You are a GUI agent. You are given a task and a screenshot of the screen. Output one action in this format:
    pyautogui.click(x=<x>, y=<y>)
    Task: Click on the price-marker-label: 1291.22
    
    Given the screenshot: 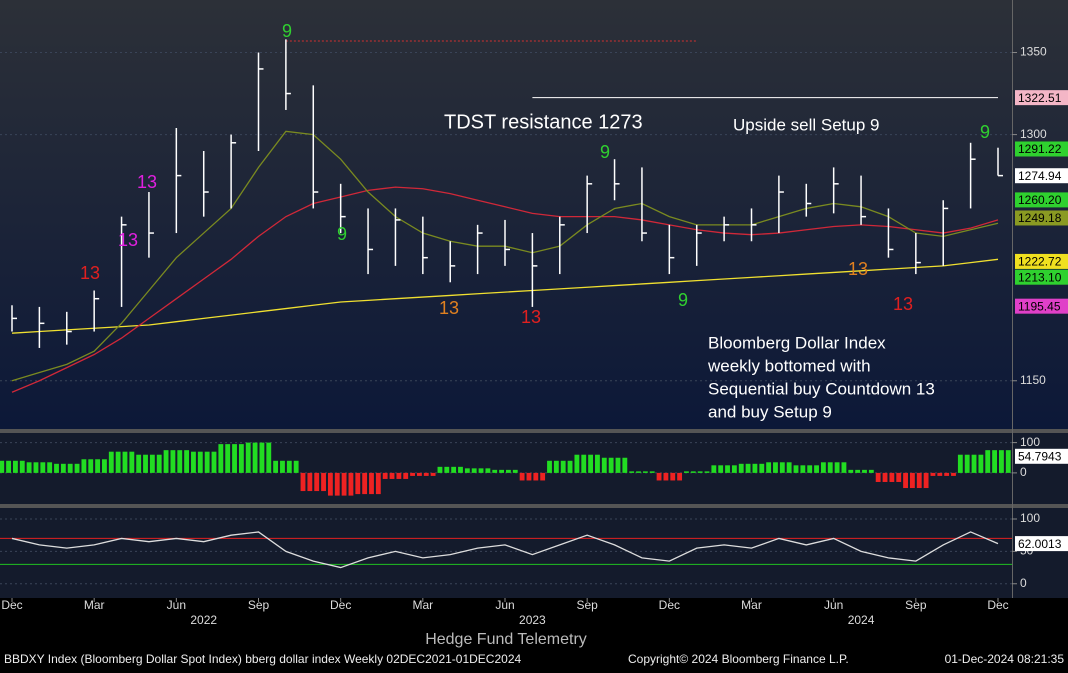 What is the action you would take?
    pyautogui.click(x=1040, y=149)
    